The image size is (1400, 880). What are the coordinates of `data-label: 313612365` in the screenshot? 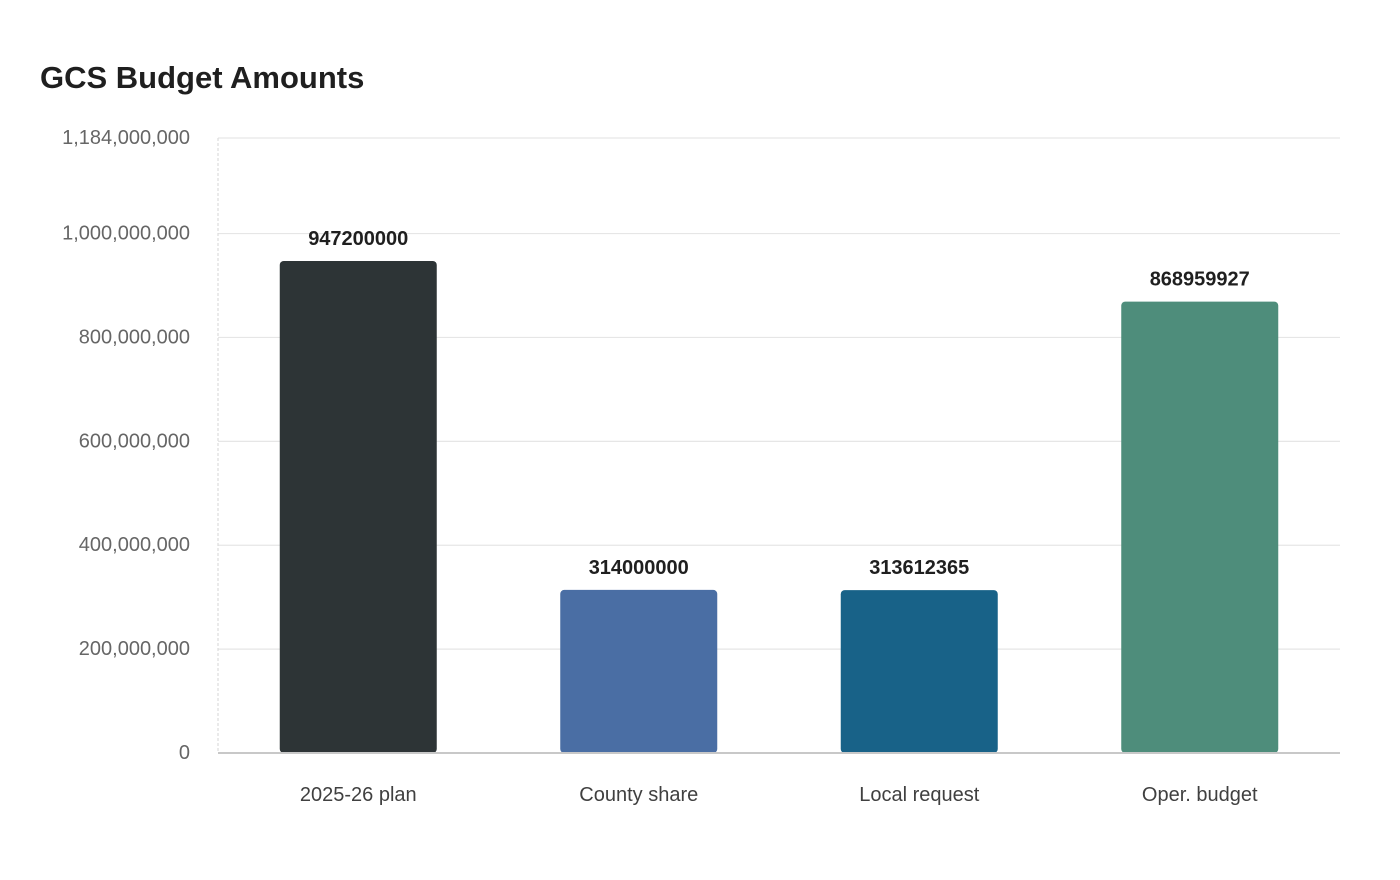 It's located at (919, 568).